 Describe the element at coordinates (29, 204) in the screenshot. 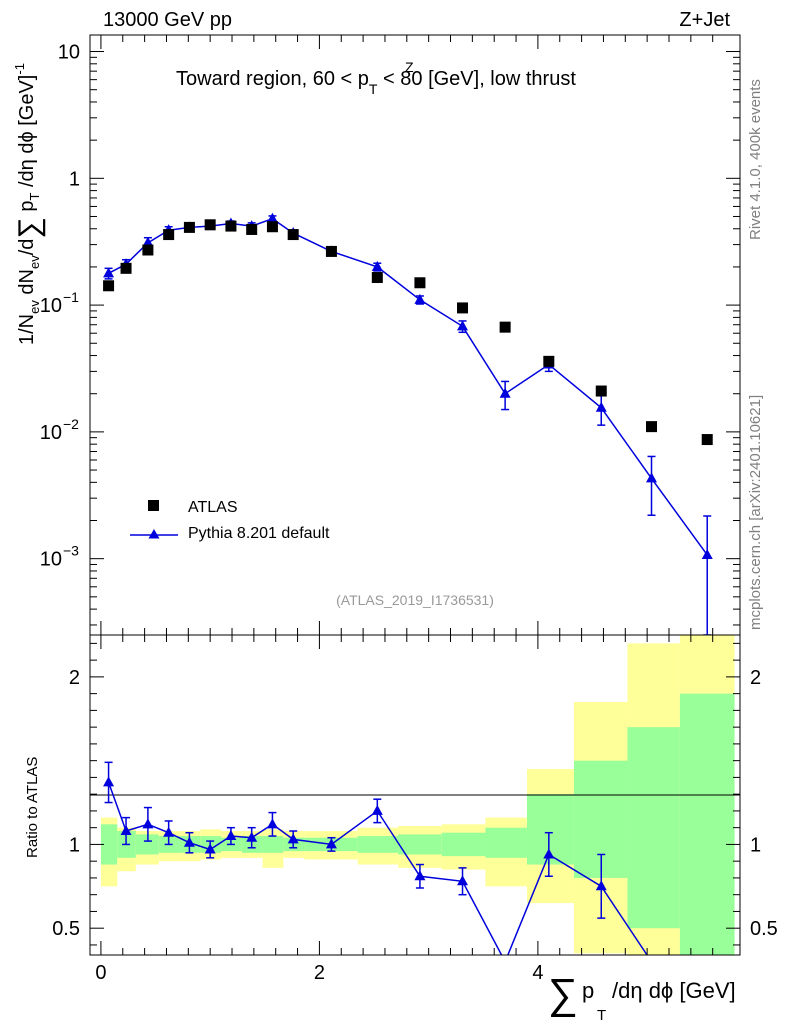

I see `main-y-label-text: 1/Nev dNev/d∑ pT /dη dϕ [GeV]-1` at that location.